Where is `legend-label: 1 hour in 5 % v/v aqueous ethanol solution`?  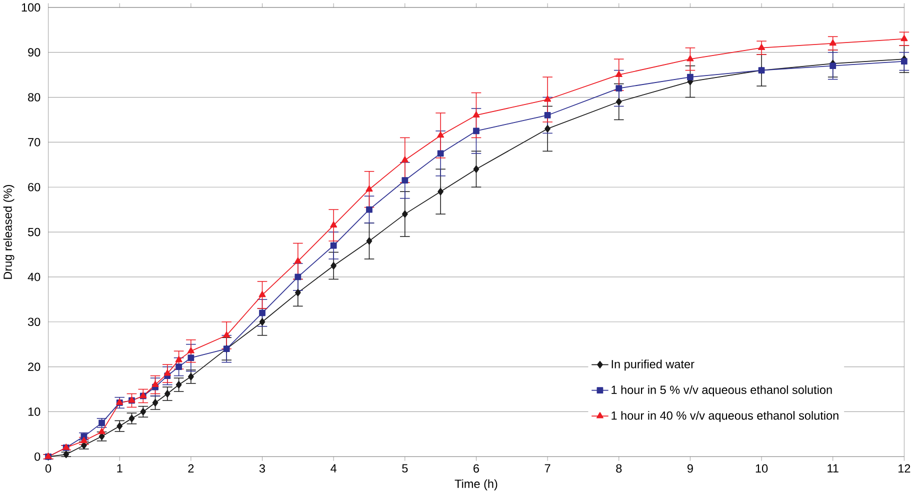 legend-label: 1 hour in 5 % v/v aqueous ethanol solution is located at coordinates (722, 391).